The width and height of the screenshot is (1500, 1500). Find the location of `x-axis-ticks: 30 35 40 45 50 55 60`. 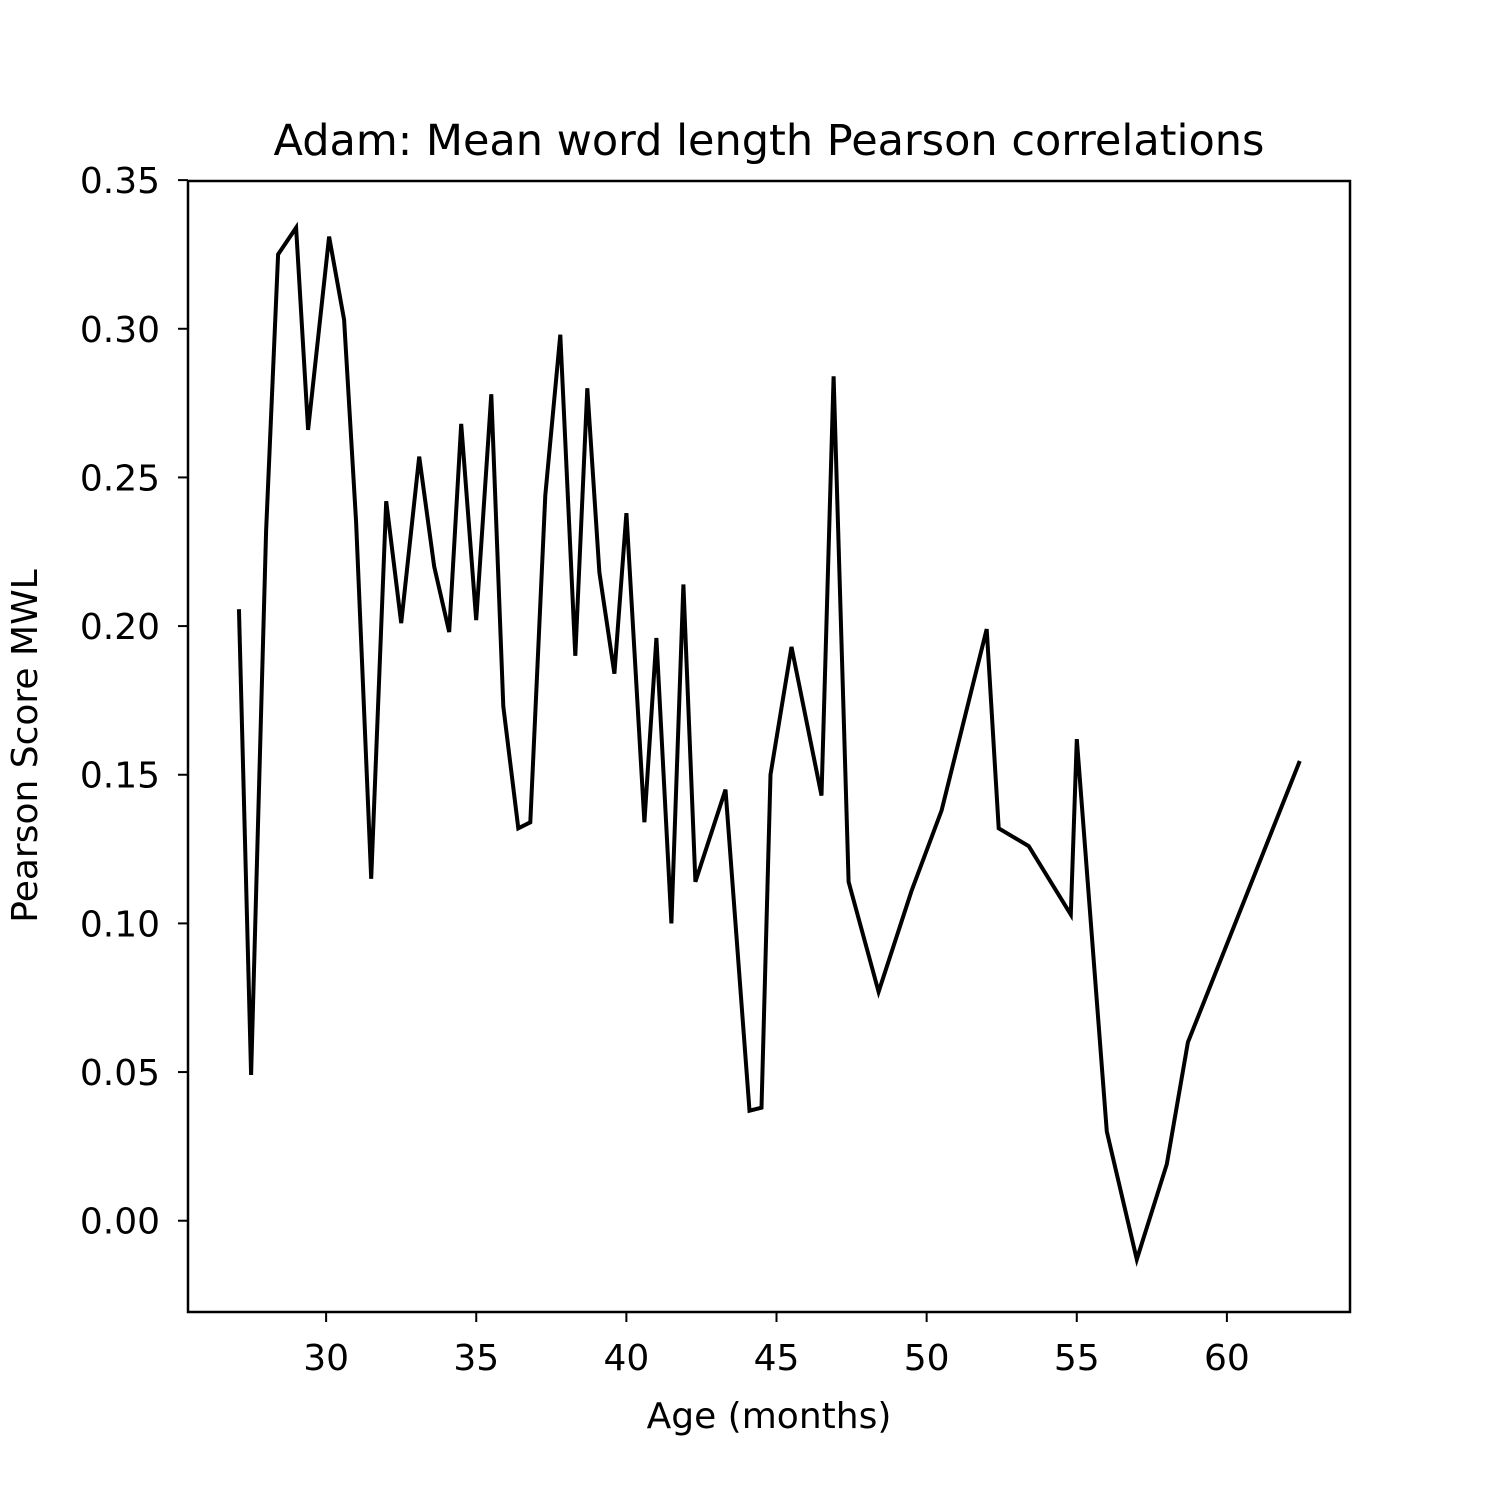

x-axis-ticks: 30 35 40 45 50 55 60 is located at coordinates (776, 1345).